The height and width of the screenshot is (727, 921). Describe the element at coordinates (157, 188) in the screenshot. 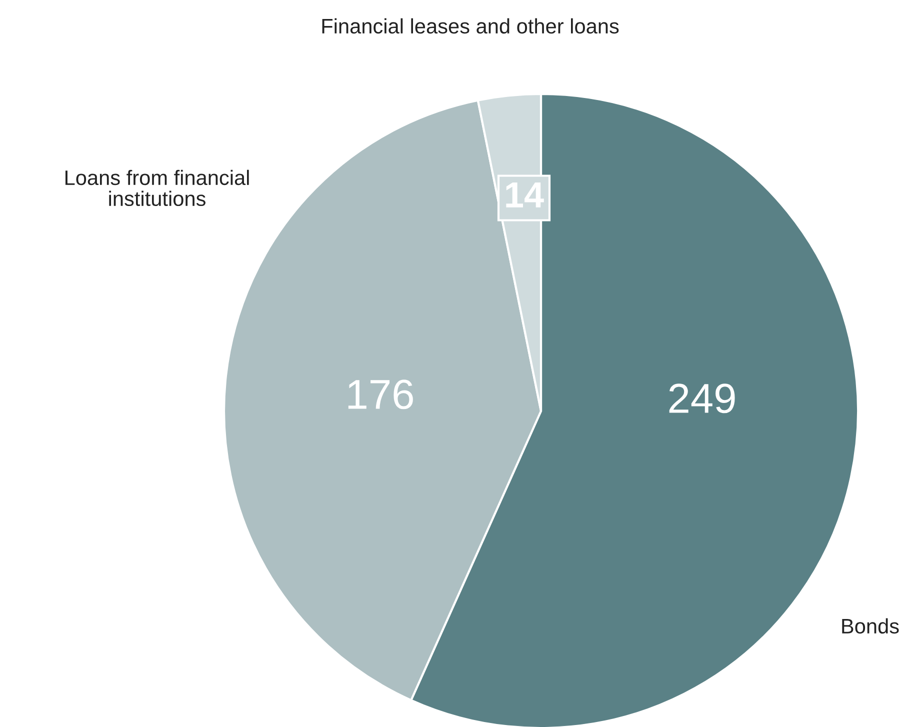

I see `slice-label: Loans from financial institutions` at that location.